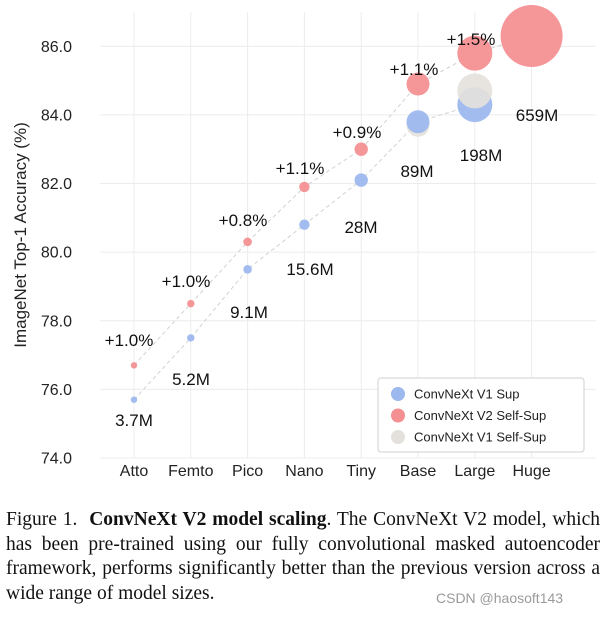 The image size is (606, 617). Describe the element at coordinates (471, 39) in the screenshot. I see `gain-label: +1.5%` at that location.